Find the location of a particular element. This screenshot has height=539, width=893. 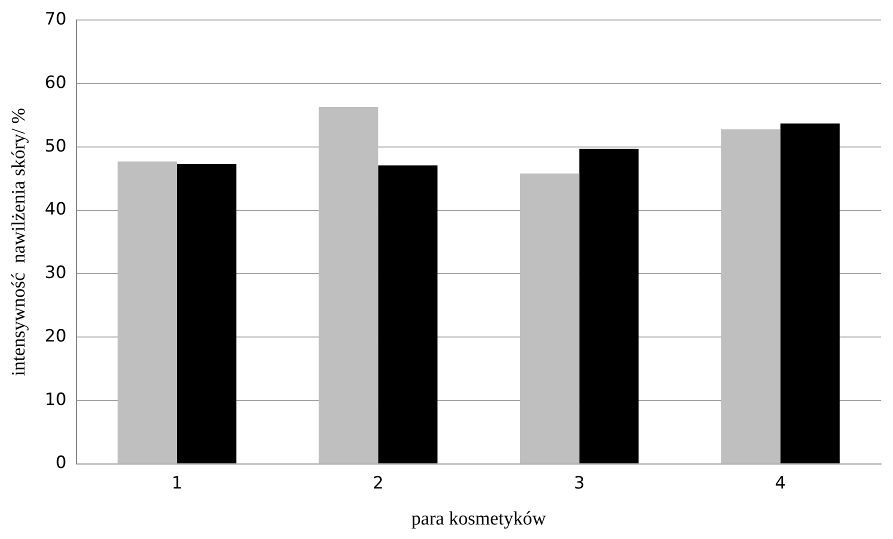

x-tick-label: 2 is located at coordinates (378, 483).